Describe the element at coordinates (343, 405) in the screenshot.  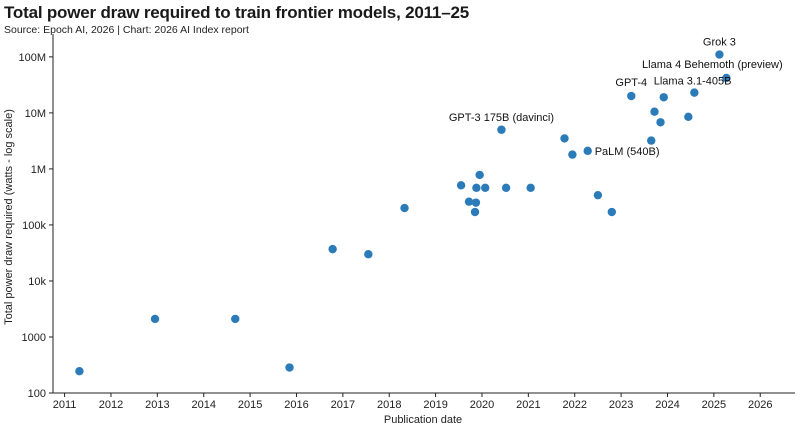
I see `x-tick-label: 2017` at that location.